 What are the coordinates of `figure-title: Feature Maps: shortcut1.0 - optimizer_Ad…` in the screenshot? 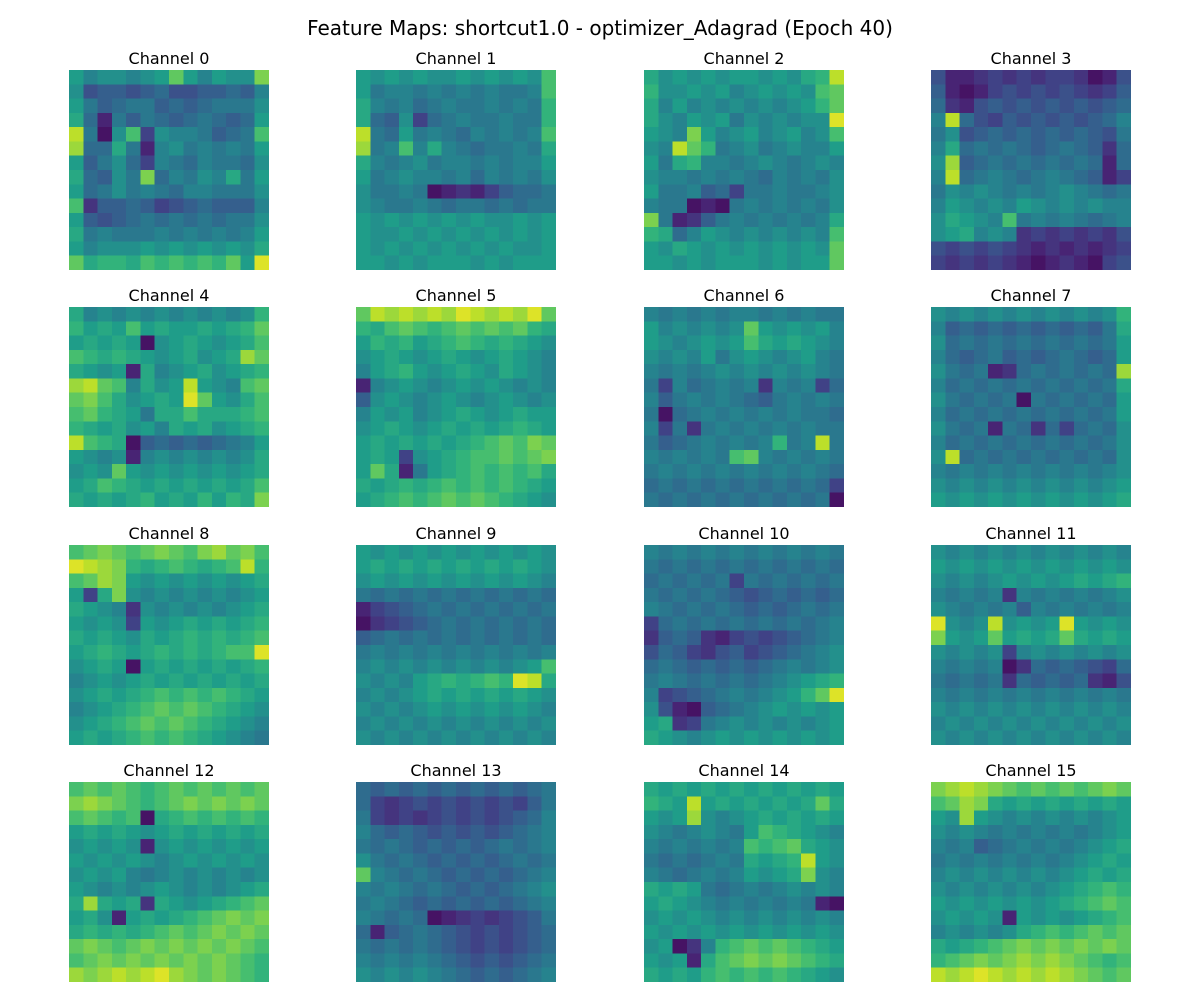 It's located at (600, 28).